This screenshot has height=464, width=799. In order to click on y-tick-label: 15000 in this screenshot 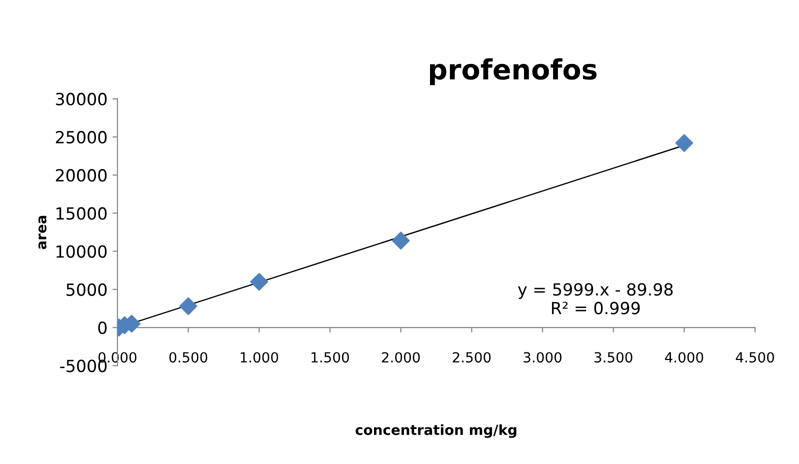, I will do `click(81, 213)`.